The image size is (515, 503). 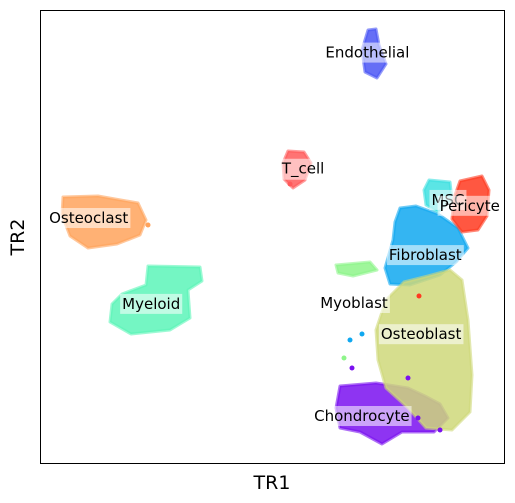 I want to click on y-axis-label: TR2, so click(x=18, y=238).